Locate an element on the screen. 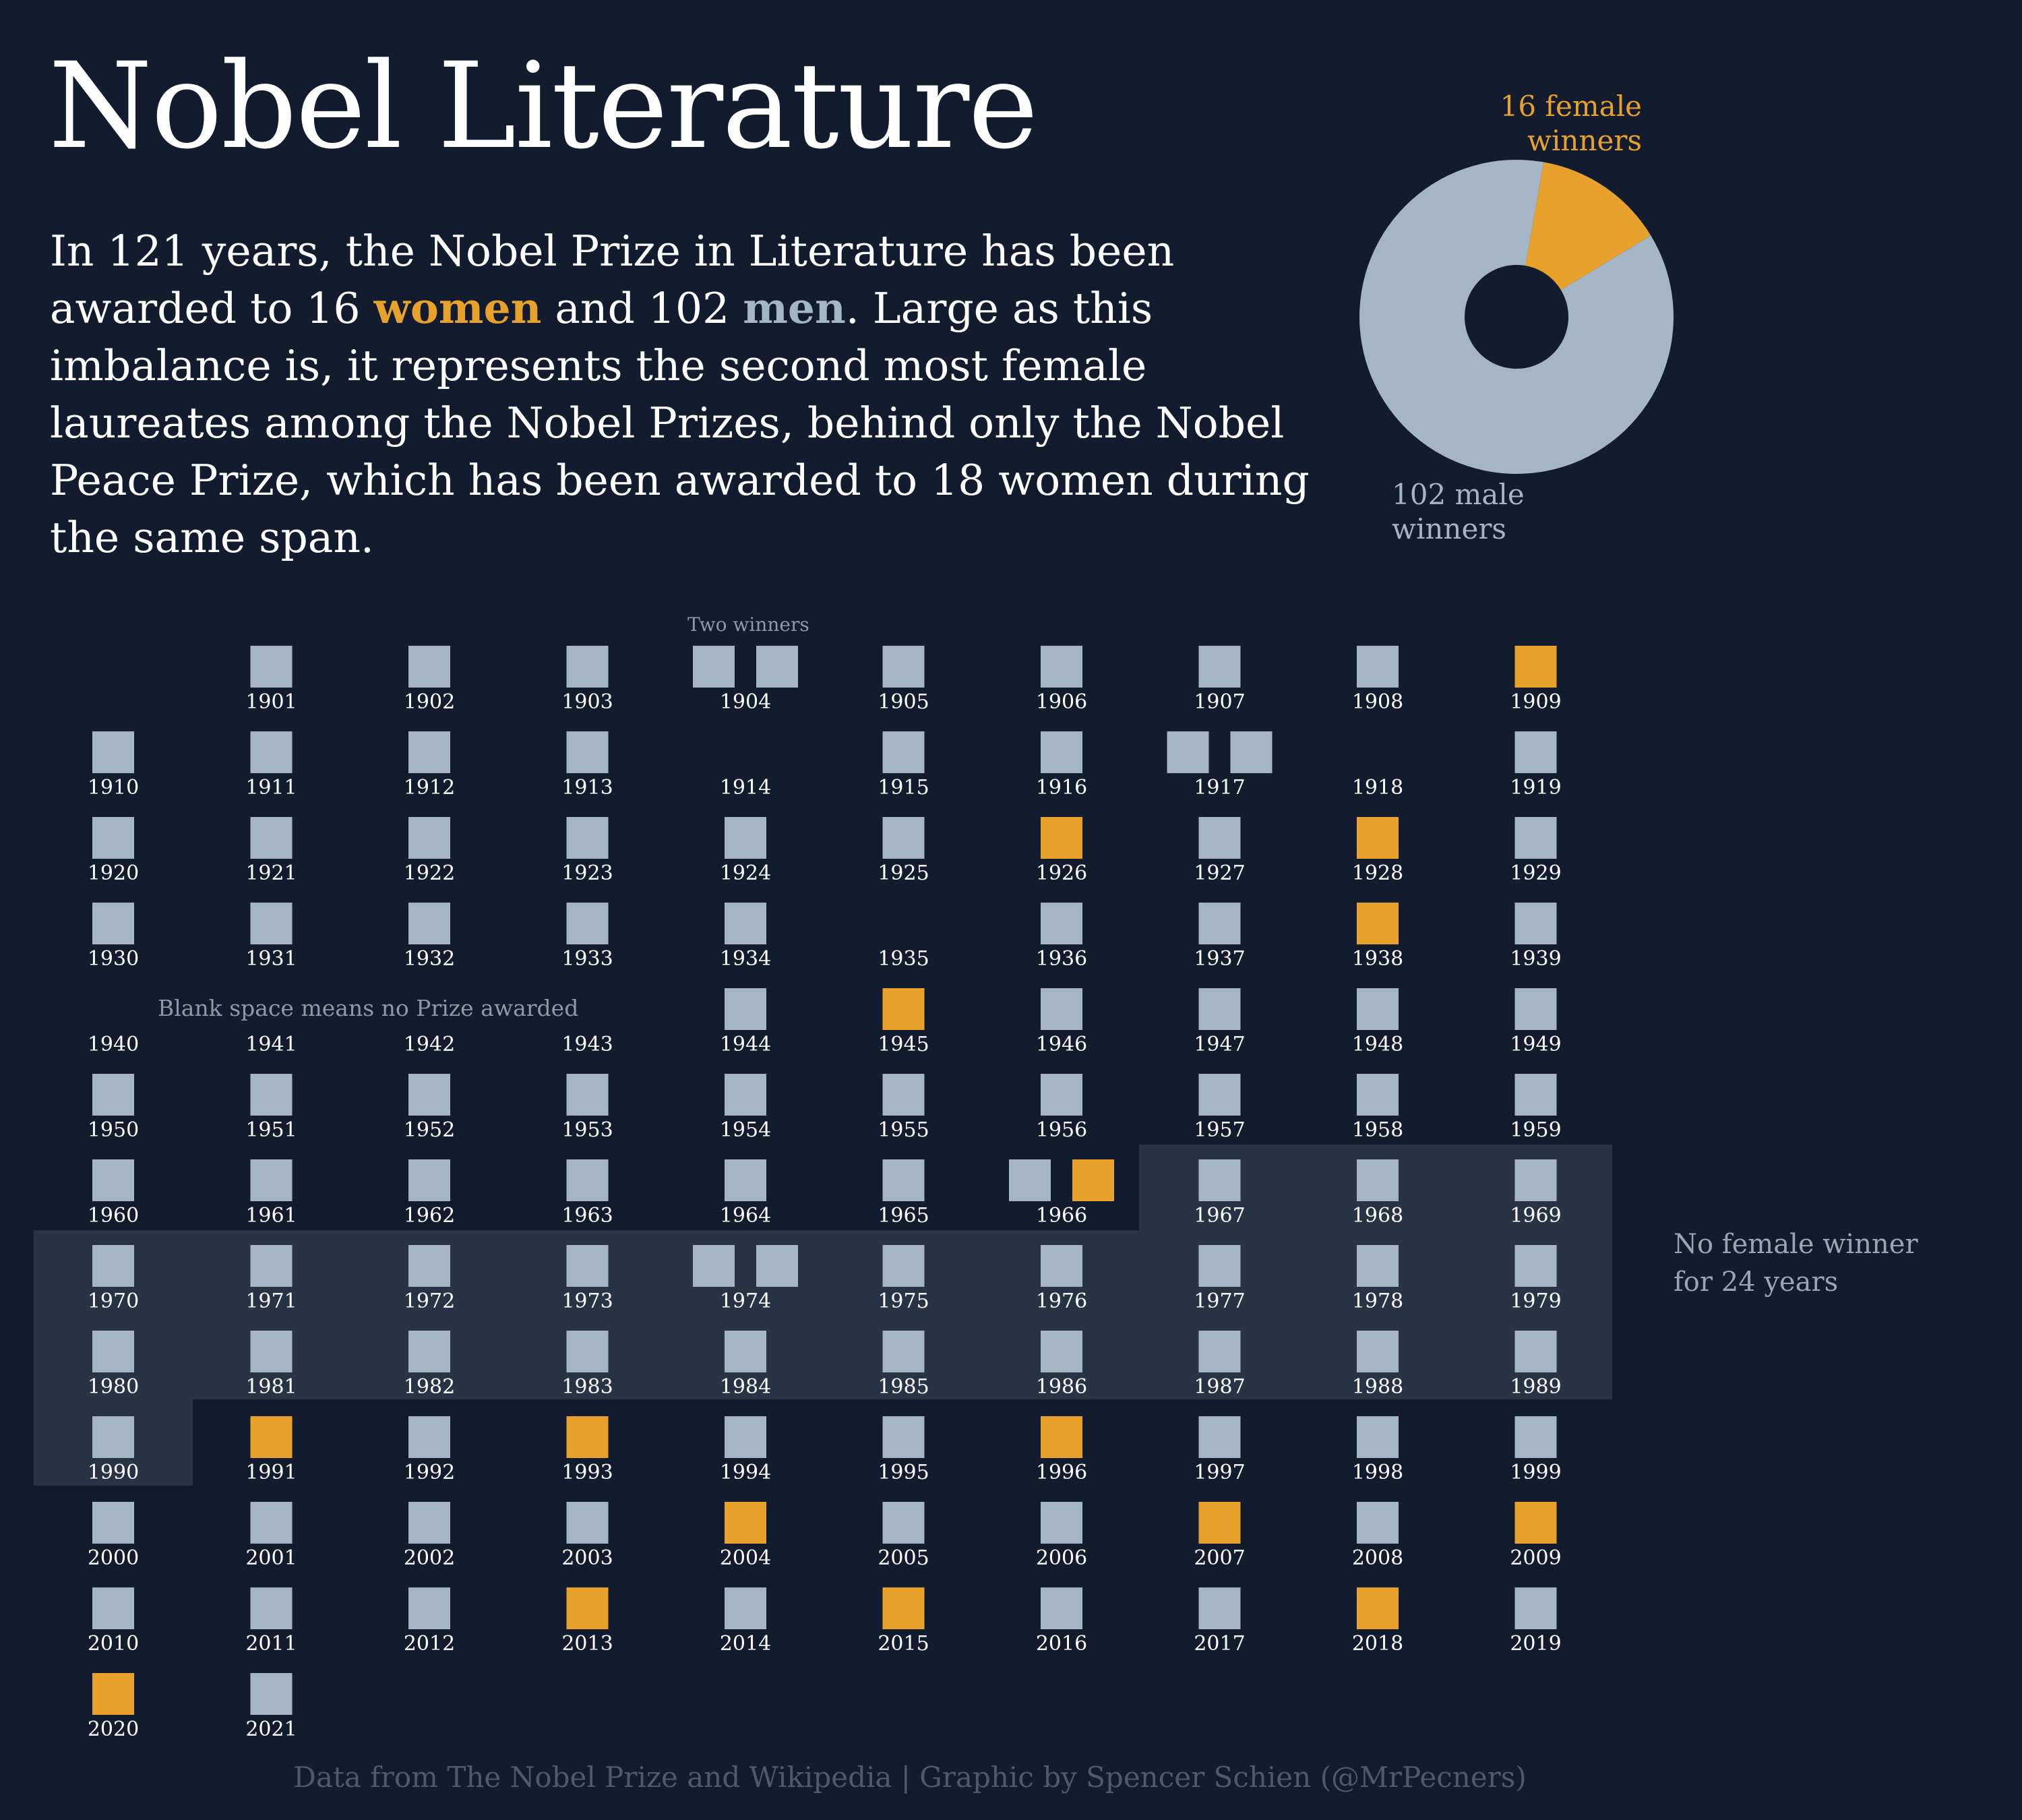 This screenshot has width=2022, height=1820. laureate-square-2003 is located at coordinates (587, 1523).